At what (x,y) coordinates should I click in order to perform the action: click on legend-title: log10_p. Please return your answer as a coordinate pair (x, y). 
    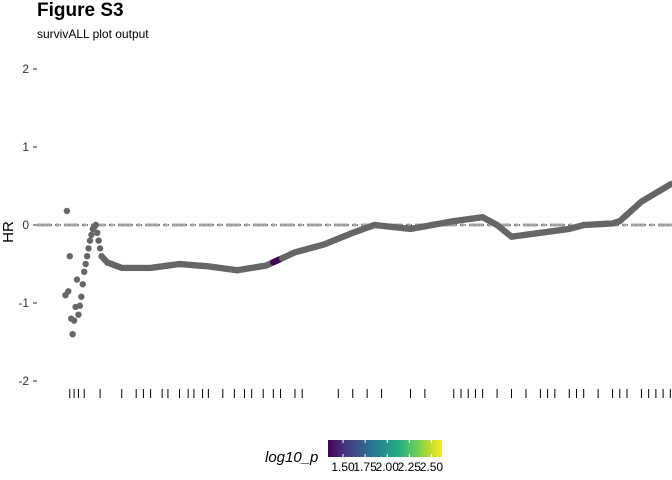
    Looking at the image, I should click on (291, 457).